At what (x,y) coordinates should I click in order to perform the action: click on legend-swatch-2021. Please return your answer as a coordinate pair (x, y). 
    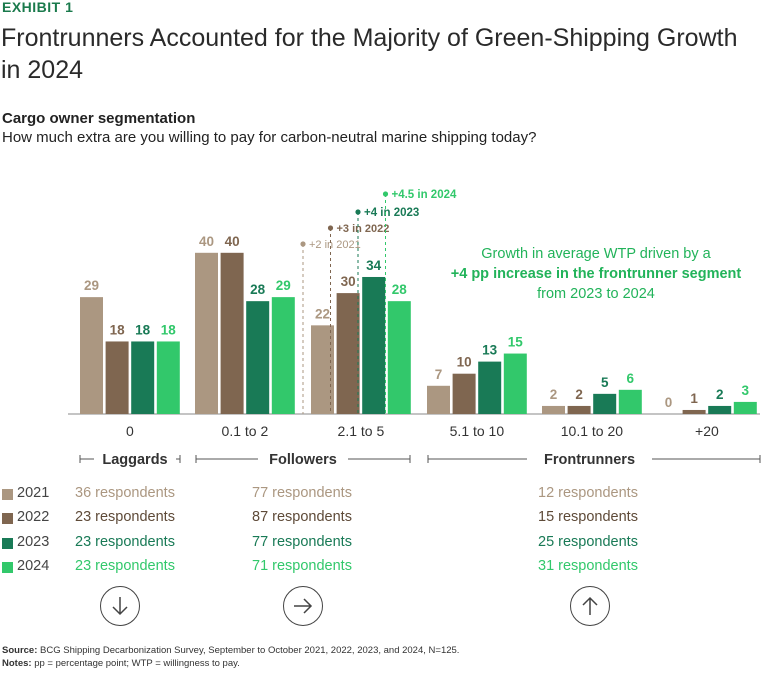
    Looking at the image, I should click on (7, 494).